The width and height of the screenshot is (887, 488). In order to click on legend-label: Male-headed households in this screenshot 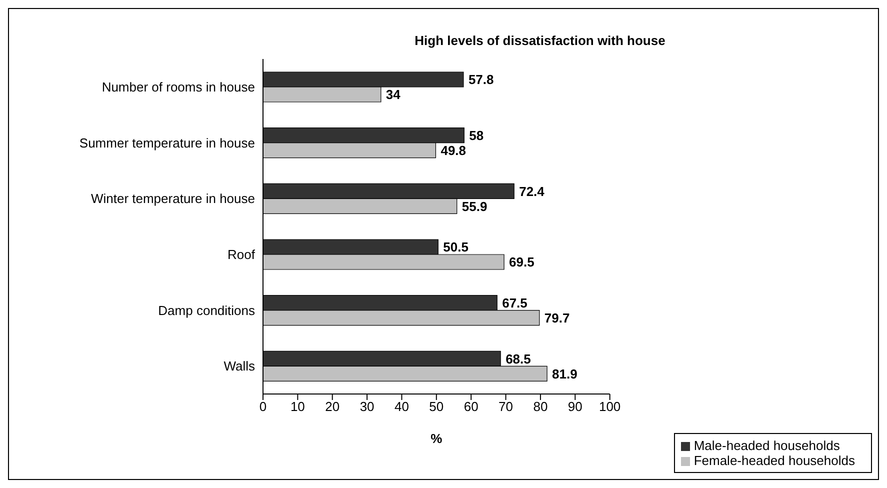, I will do `click(767, 445)`.